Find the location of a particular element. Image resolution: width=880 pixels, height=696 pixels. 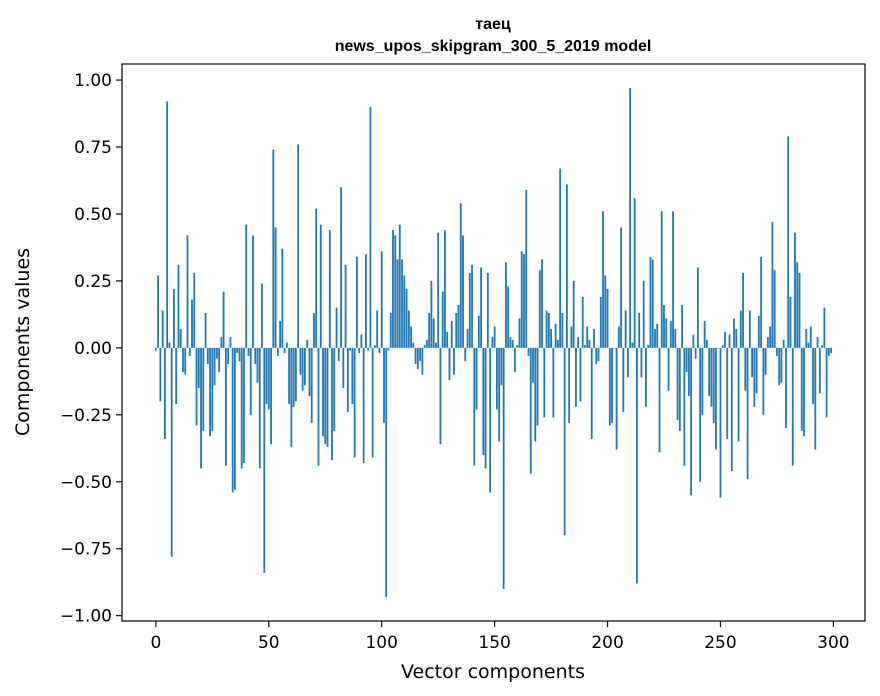

x-tick-label: 50 is located at coordinates (269, 643).